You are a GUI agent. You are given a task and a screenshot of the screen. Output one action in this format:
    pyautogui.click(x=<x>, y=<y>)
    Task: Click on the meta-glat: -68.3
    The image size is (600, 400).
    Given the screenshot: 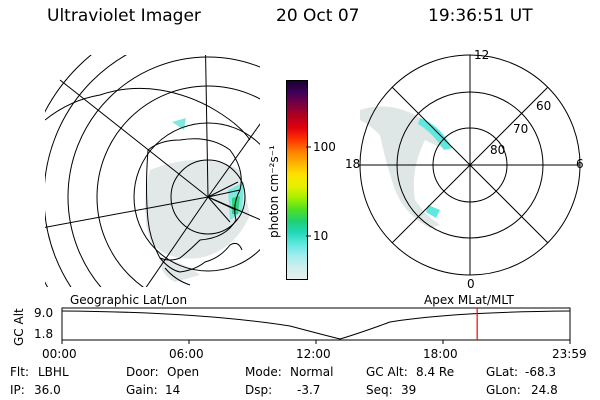 What is the action you would take?
    pyautogui.click(x=541, y=372)
    